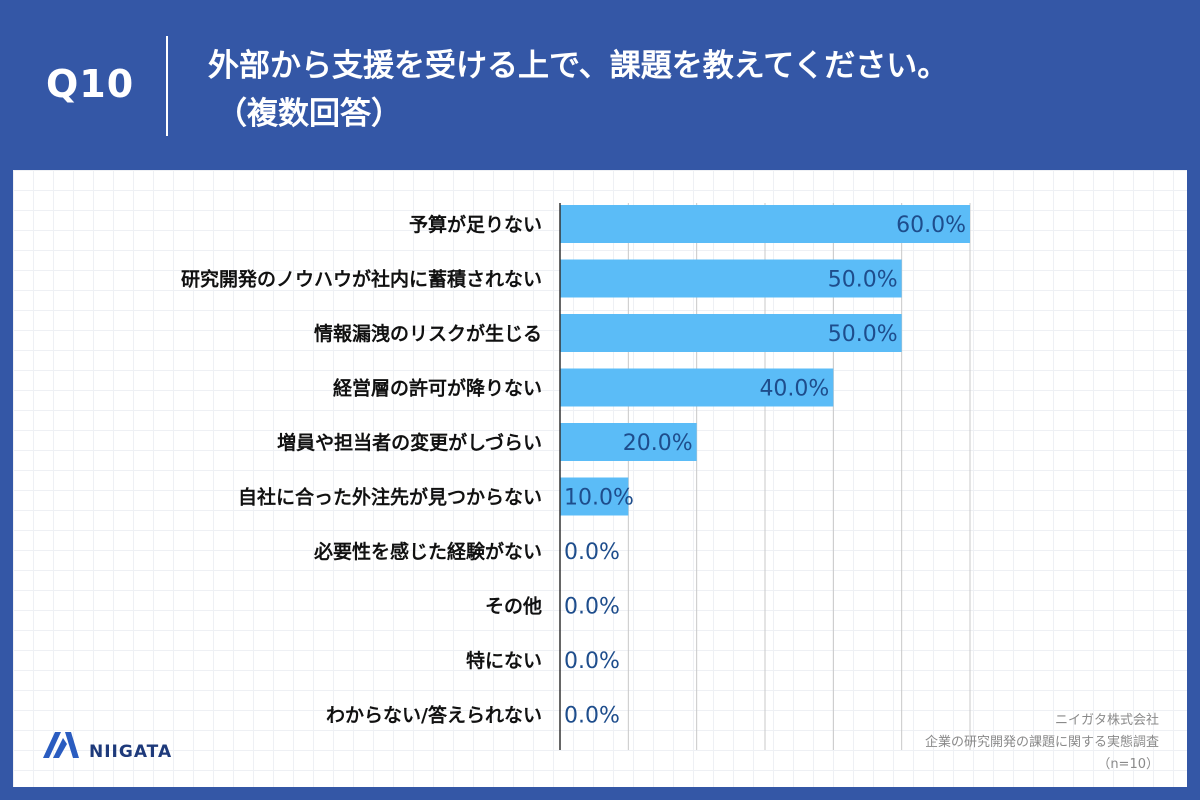  What do you see at coordinates (437, 388) in the screenshot?
I see `category-label: 経営層の許可が降りない` at bounding box center [437, 388].